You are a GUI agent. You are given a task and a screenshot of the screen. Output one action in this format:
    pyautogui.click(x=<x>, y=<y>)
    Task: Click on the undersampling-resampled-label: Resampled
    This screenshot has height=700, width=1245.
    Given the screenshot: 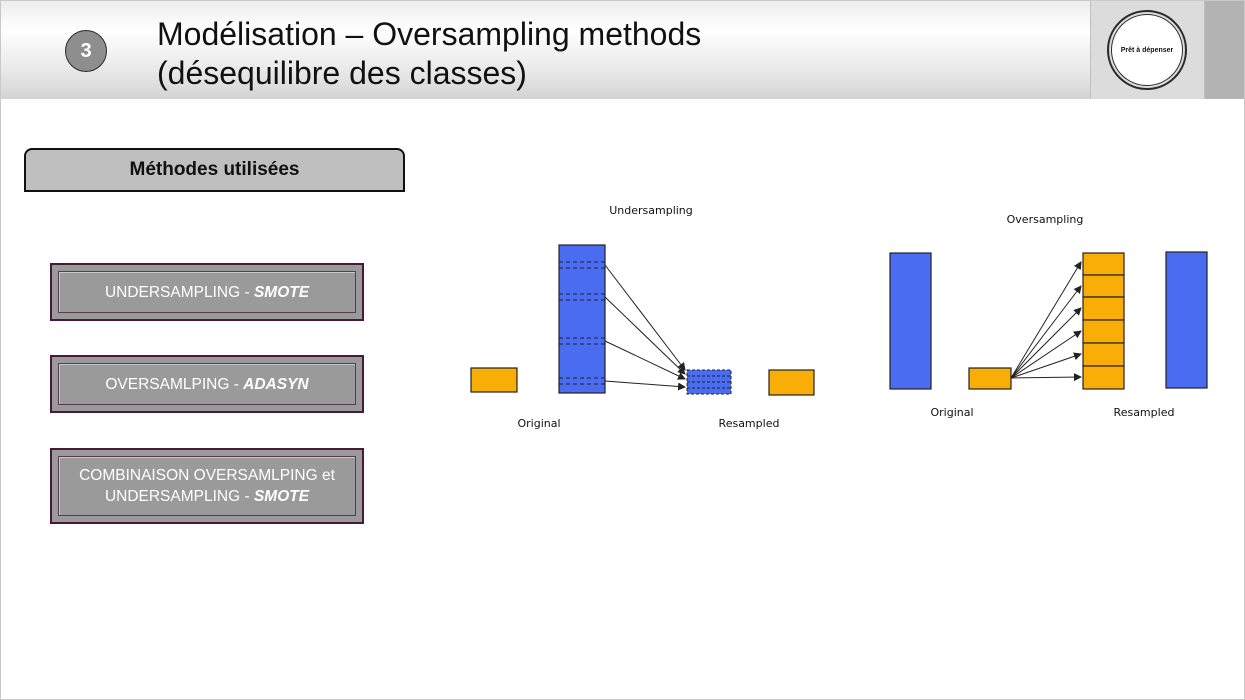 What is the action you would take?
    pyautogui.click(x=749, y=423)
    